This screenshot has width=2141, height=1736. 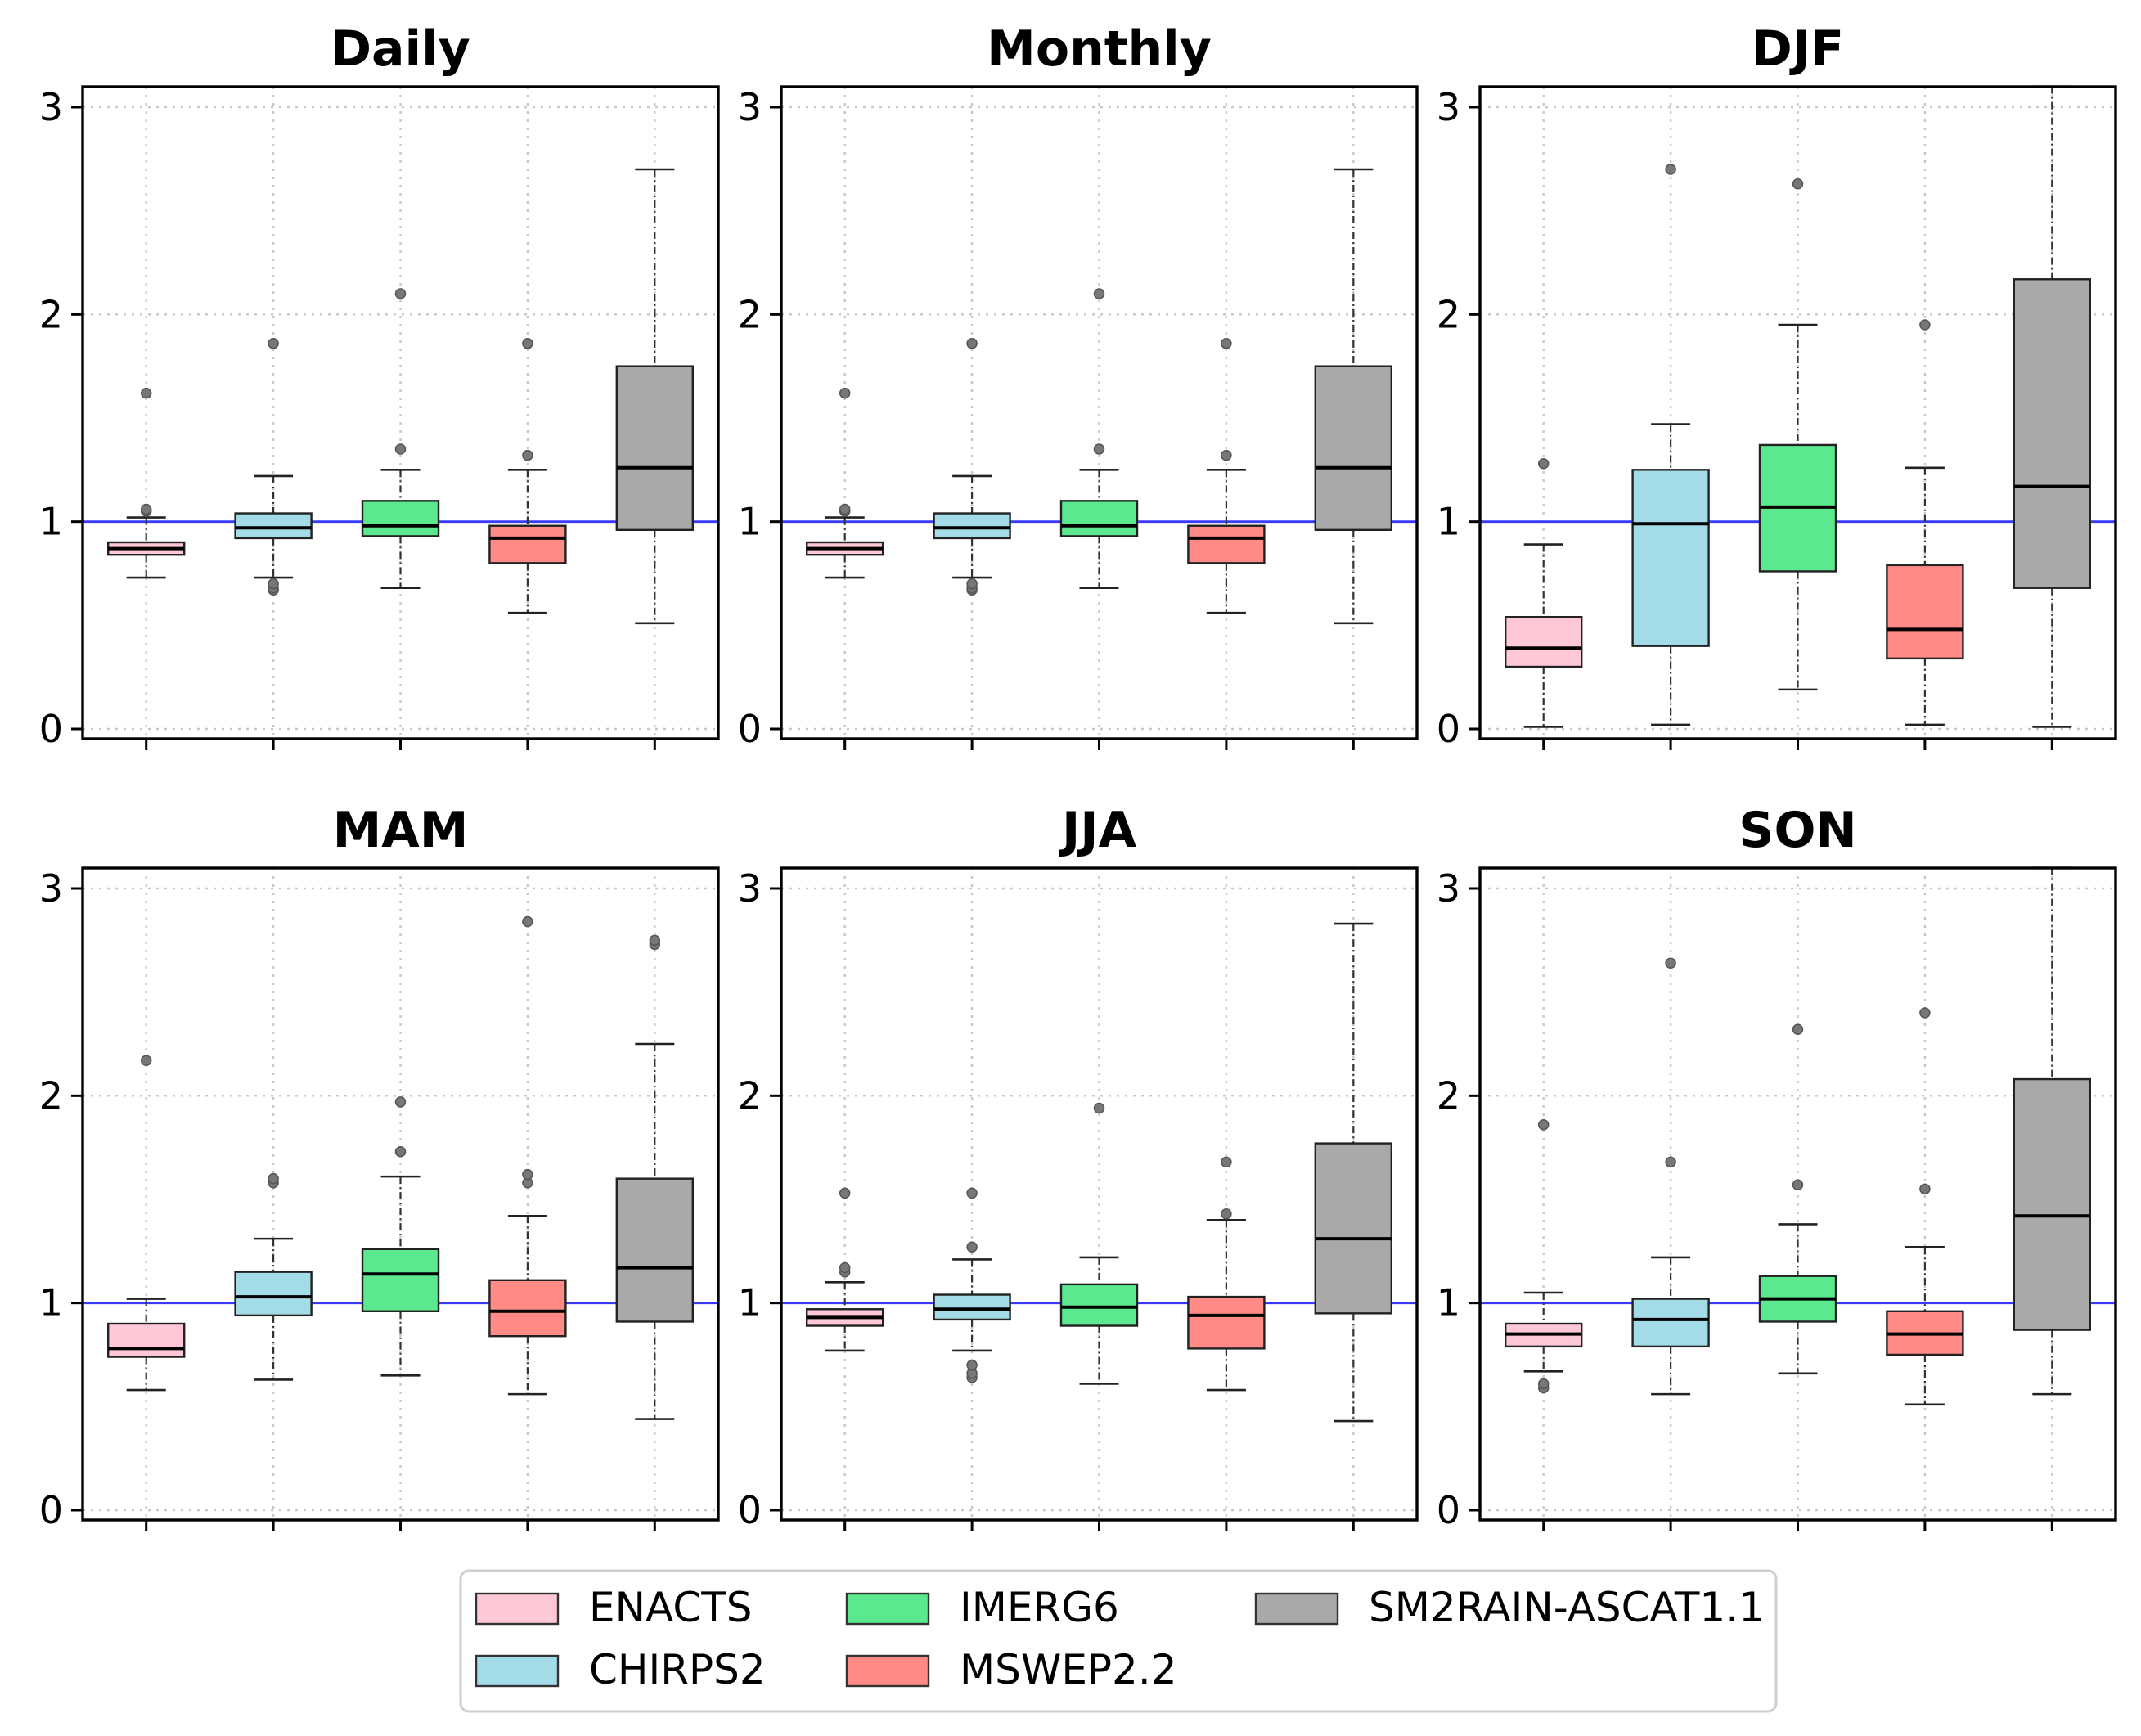 What do you see at coordinates (400, 49) in the screenshot?
I see `panel-title-daily: Daily` at bounding box center [400, 49].